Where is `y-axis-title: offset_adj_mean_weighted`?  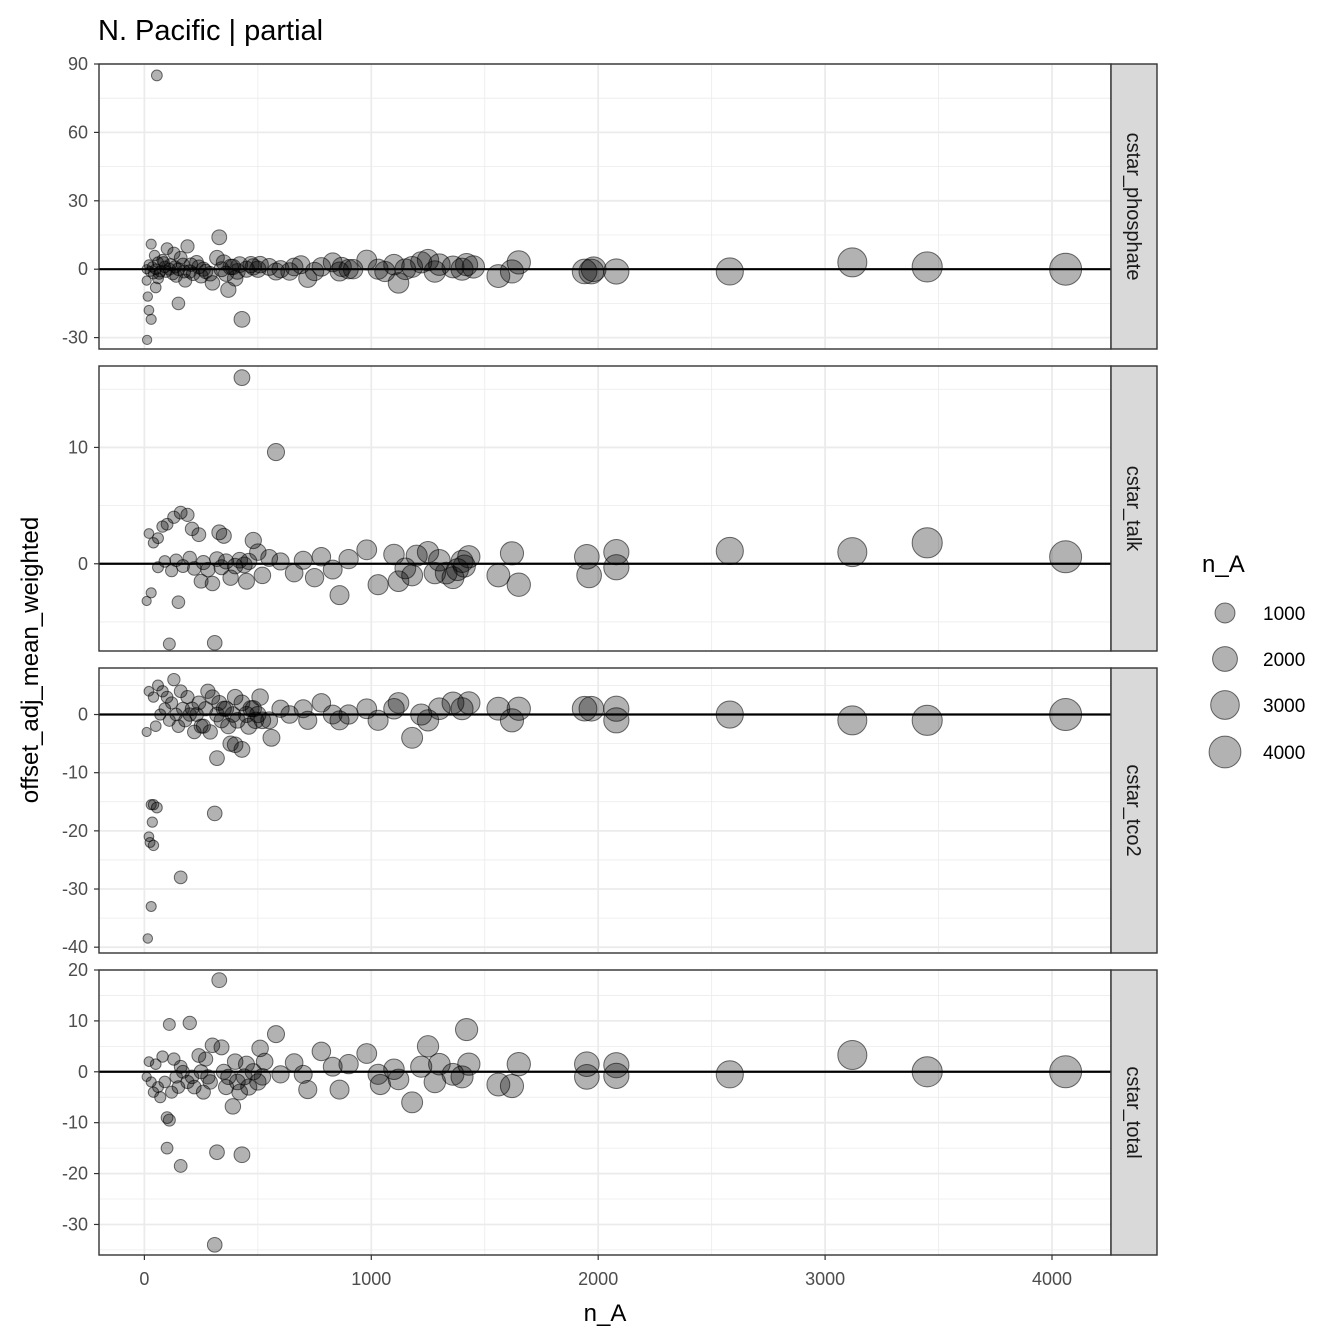
y-axis-title: offset_adj_mean_weighted is located at coordinates (30, 660).